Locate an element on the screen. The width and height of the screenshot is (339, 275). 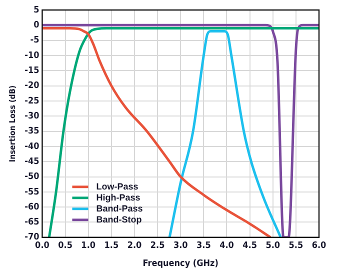
x-tick-label: 2.5 is located at coordinates (158, 246).